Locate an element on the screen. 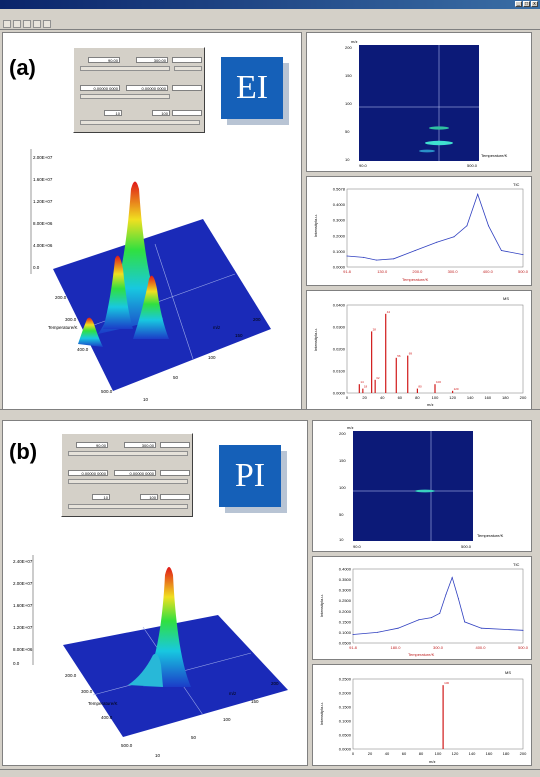 The image size is (540, 777). tic-x-label: Temperature/K is located at coordinates (421, 654).